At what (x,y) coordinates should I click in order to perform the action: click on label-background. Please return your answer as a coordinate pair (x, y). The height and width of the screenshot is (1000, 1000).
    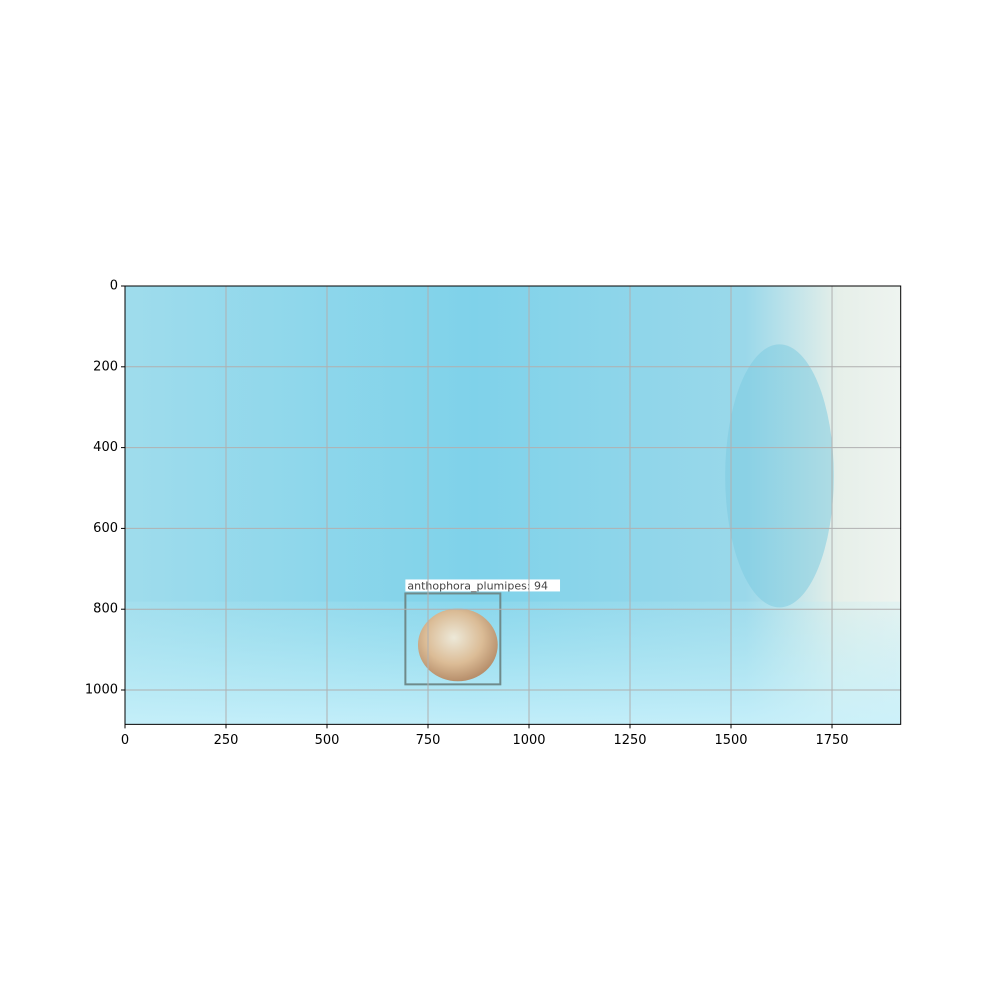
    Looking at the image, I should click on (483, 585).